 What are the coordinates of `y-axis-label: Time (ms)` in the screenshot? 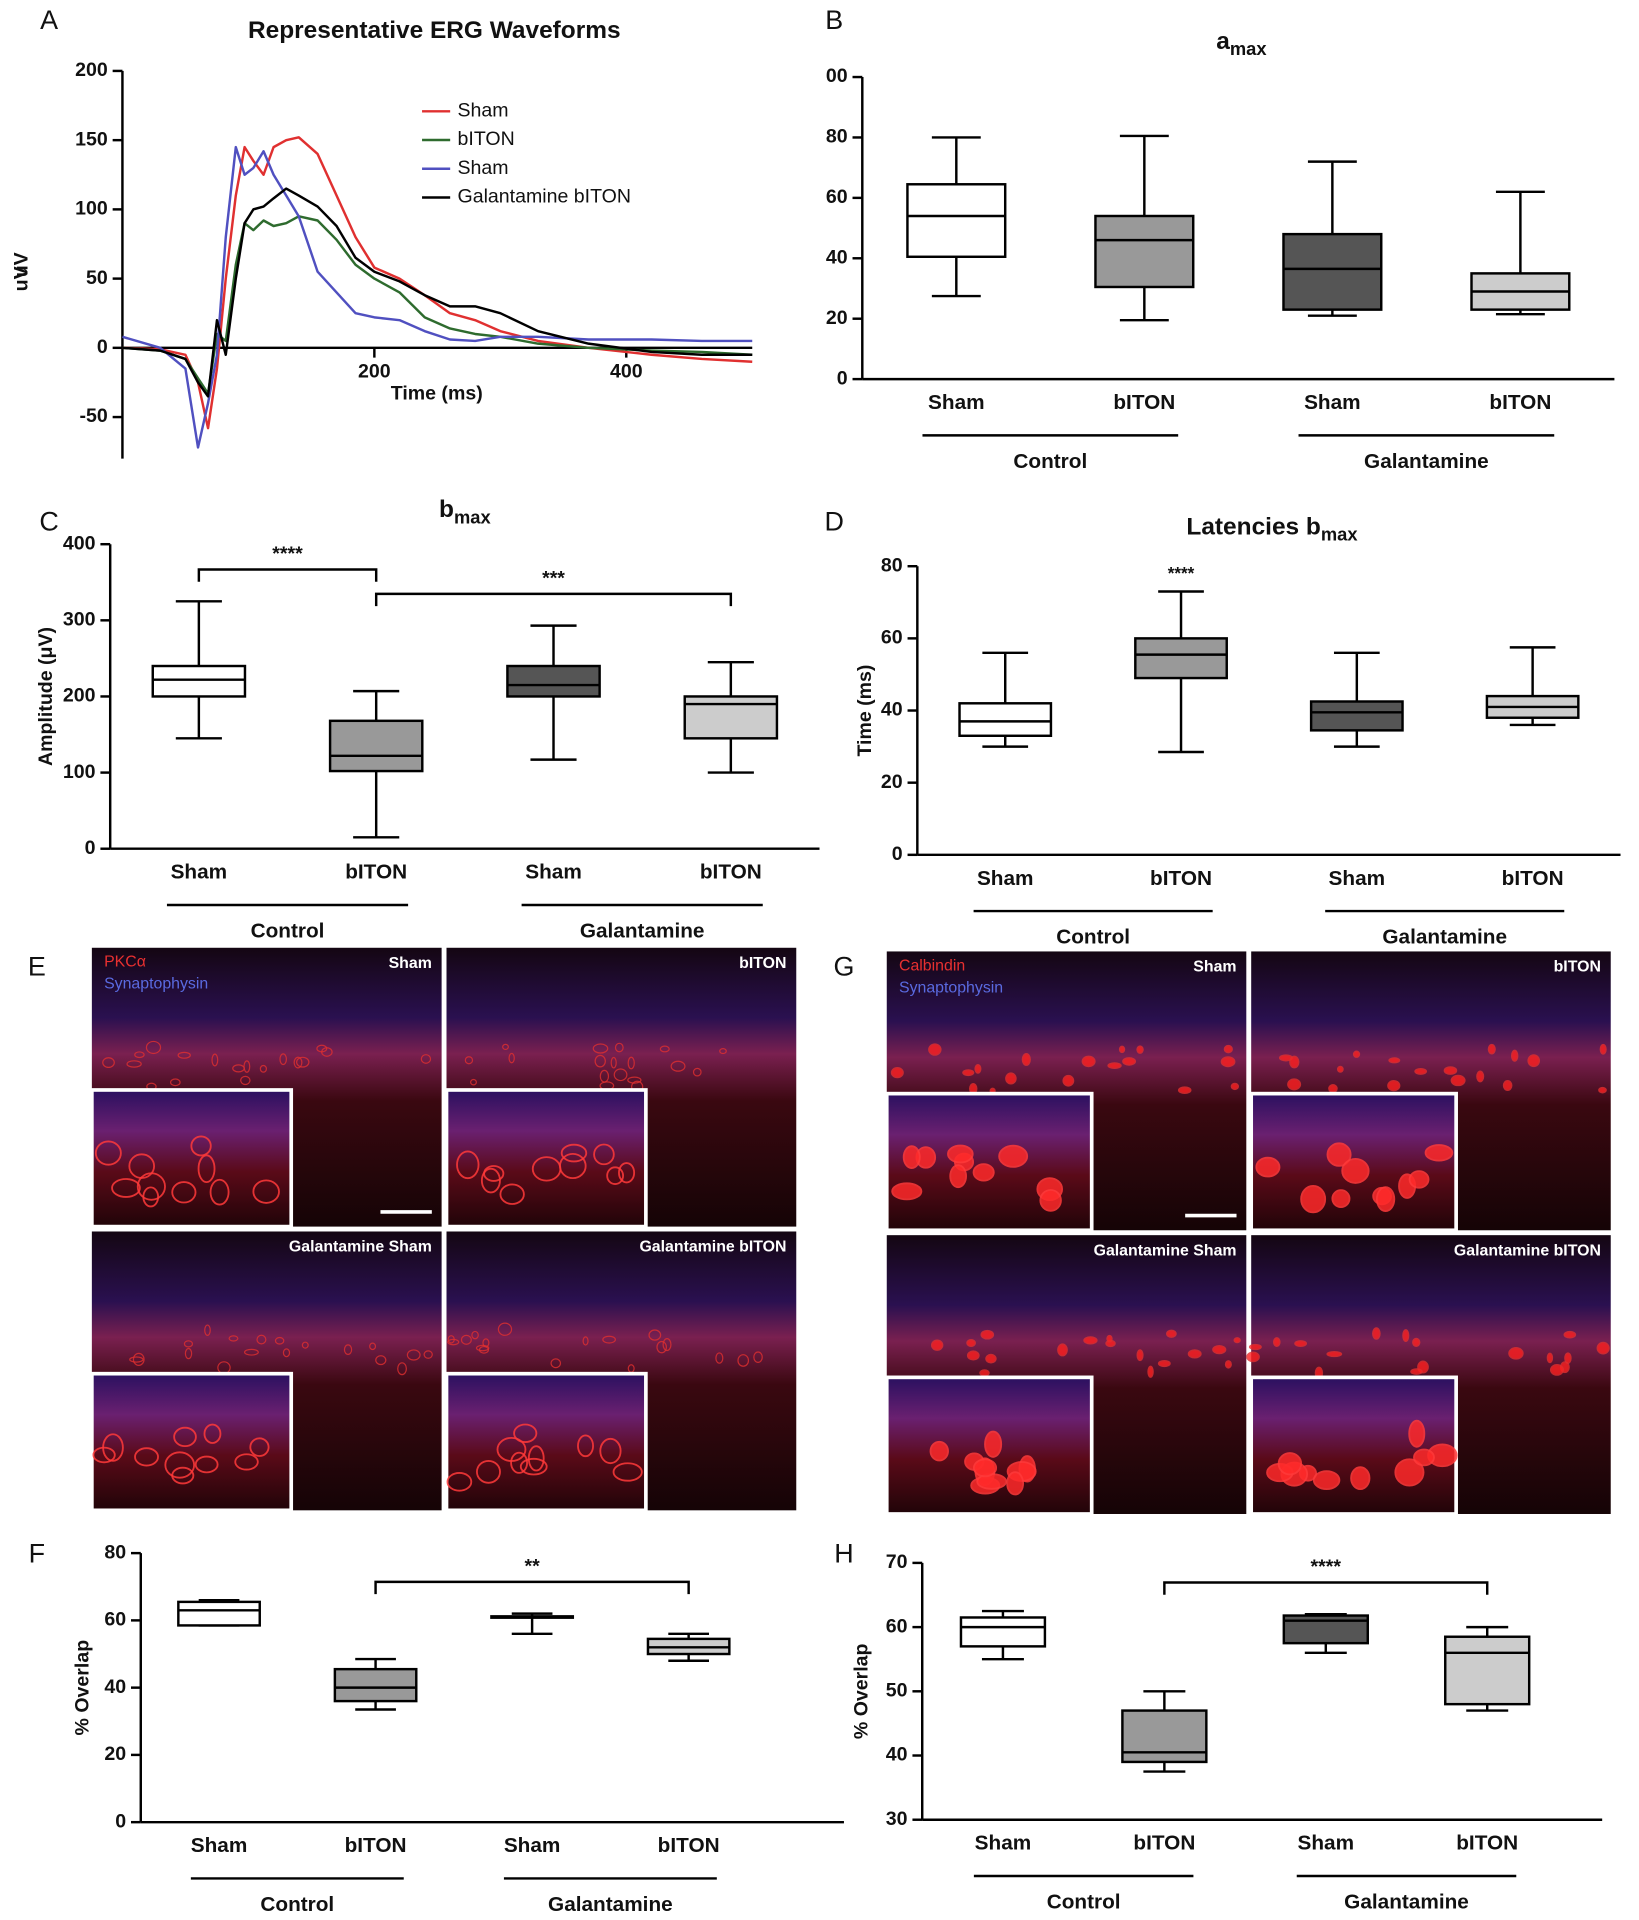 It's located at (865, 711).